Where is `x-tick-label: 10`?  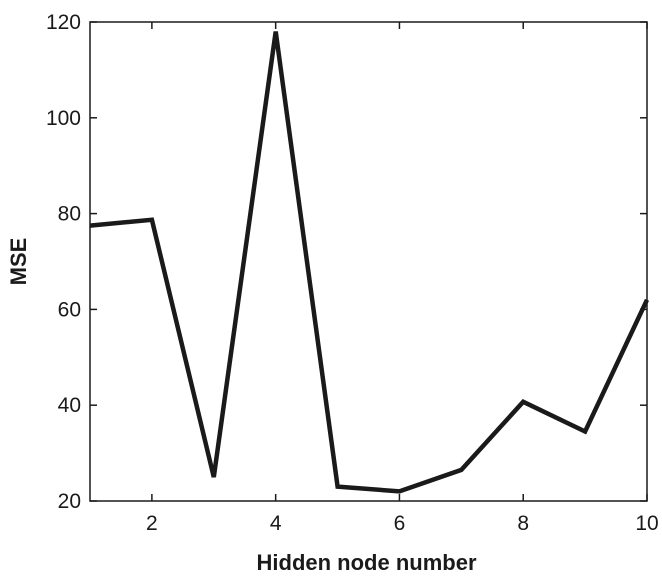
x-tick-label: 10 is located at coordinates (646, 523).